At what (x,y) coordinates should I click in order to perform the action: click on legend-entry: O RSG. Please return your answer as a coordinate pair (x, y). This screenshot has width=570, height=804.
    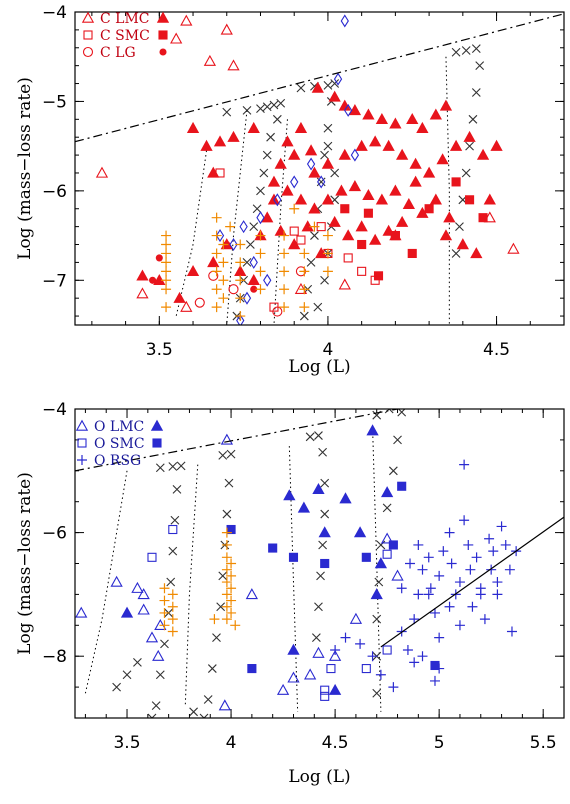
    Looking at the image, I should click on (109, 461).